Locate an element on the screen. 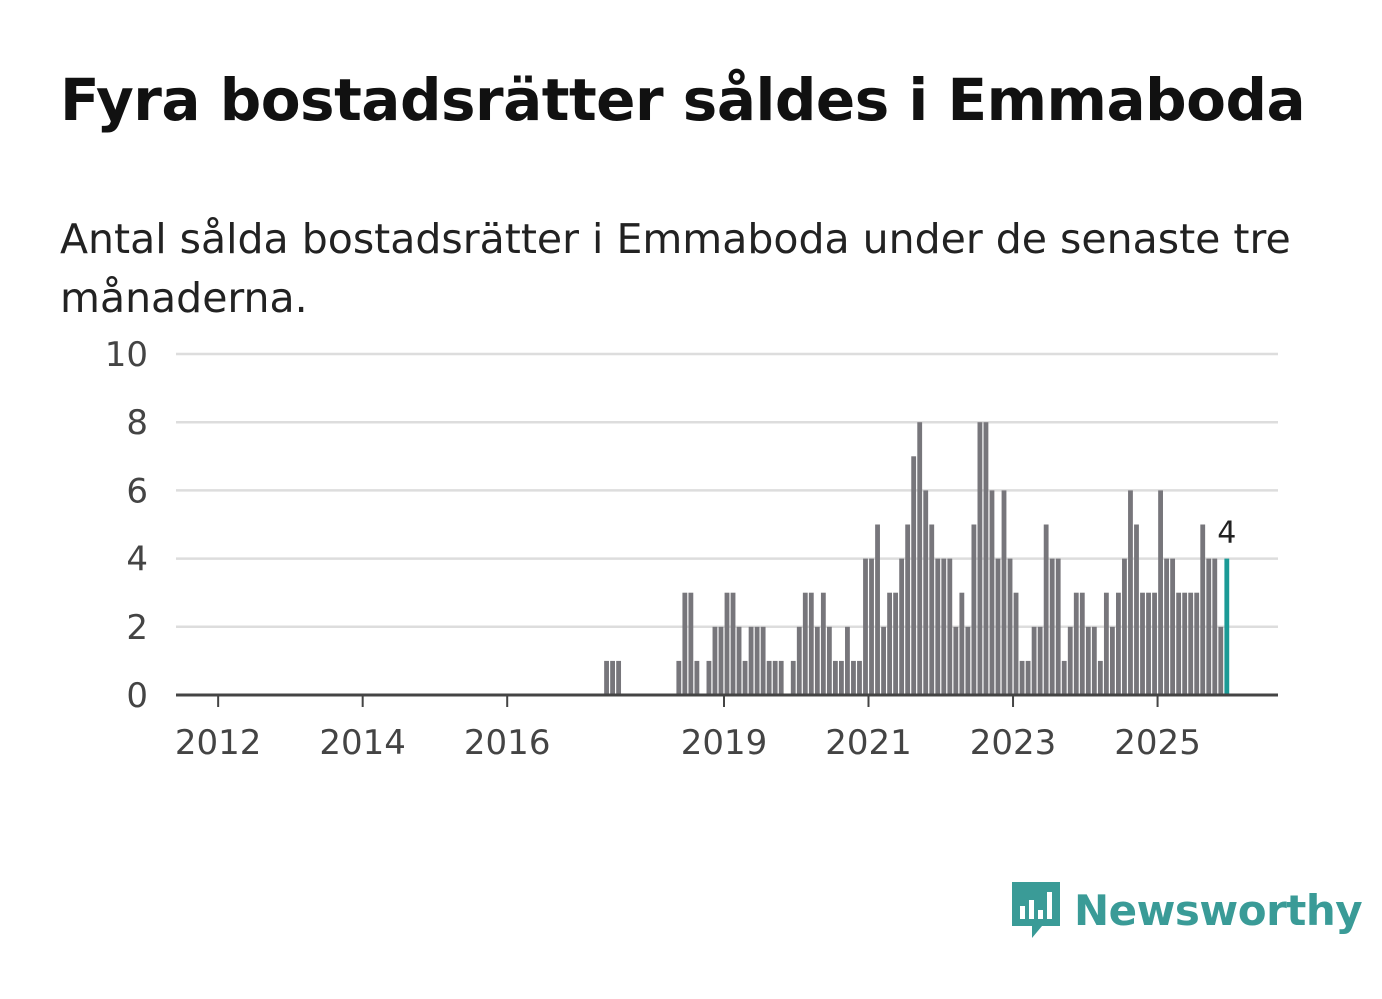  newsworthy-logo: Newsworthy is located at coordinates (1186, 910).